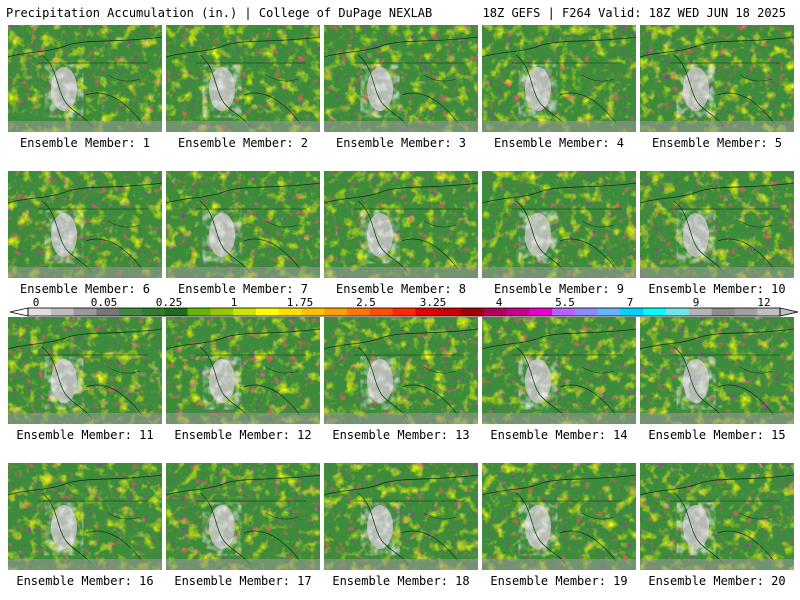 The image size is (800, 600). I want to click on ensemble-member-label: Ensemble Member: 1, so click(85, 143).